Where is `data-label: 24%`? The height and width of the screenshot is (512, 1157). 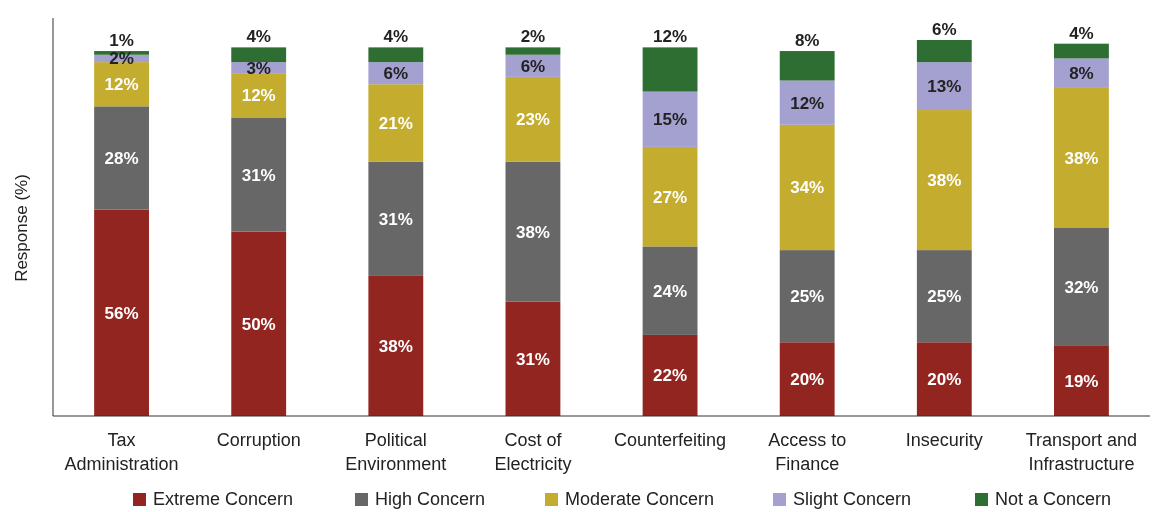 data-label: 24% is located at coordinates (670, 291).